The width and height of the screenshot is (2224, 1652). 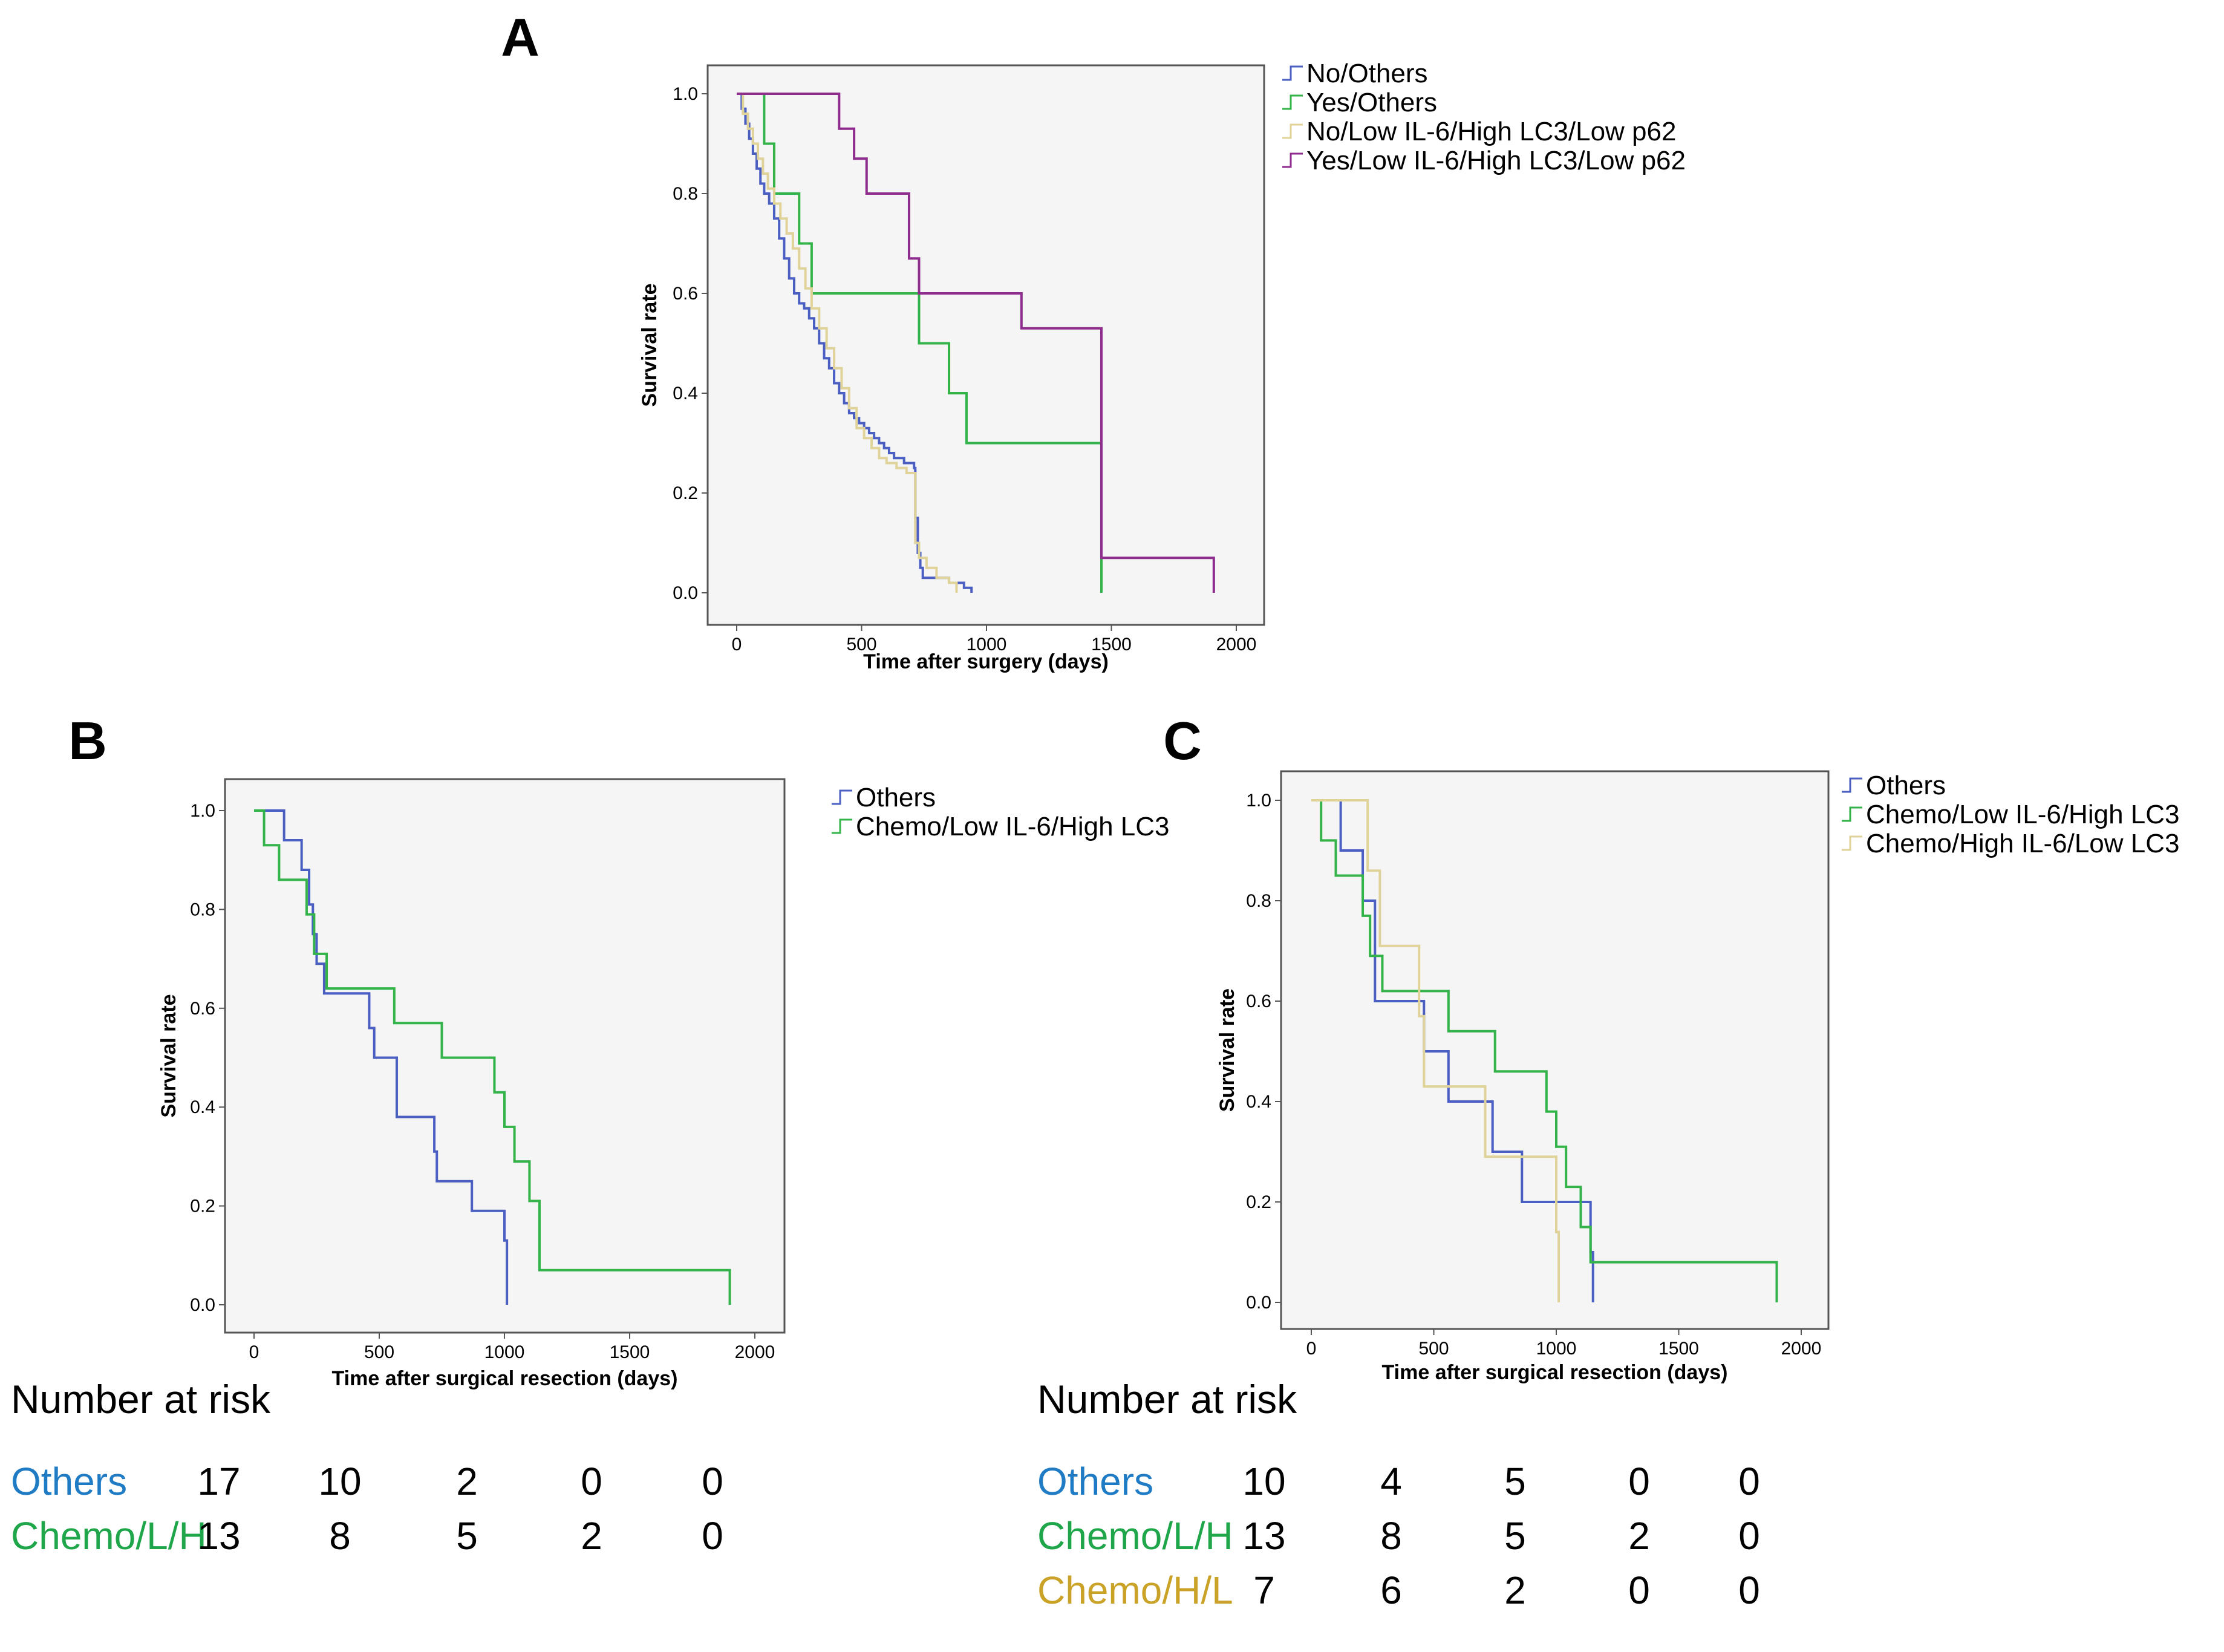 What do you see at coordinates (1182, 741) in the screenshot?
I see `panel-letter: C` at bounding box center [1182, 741].